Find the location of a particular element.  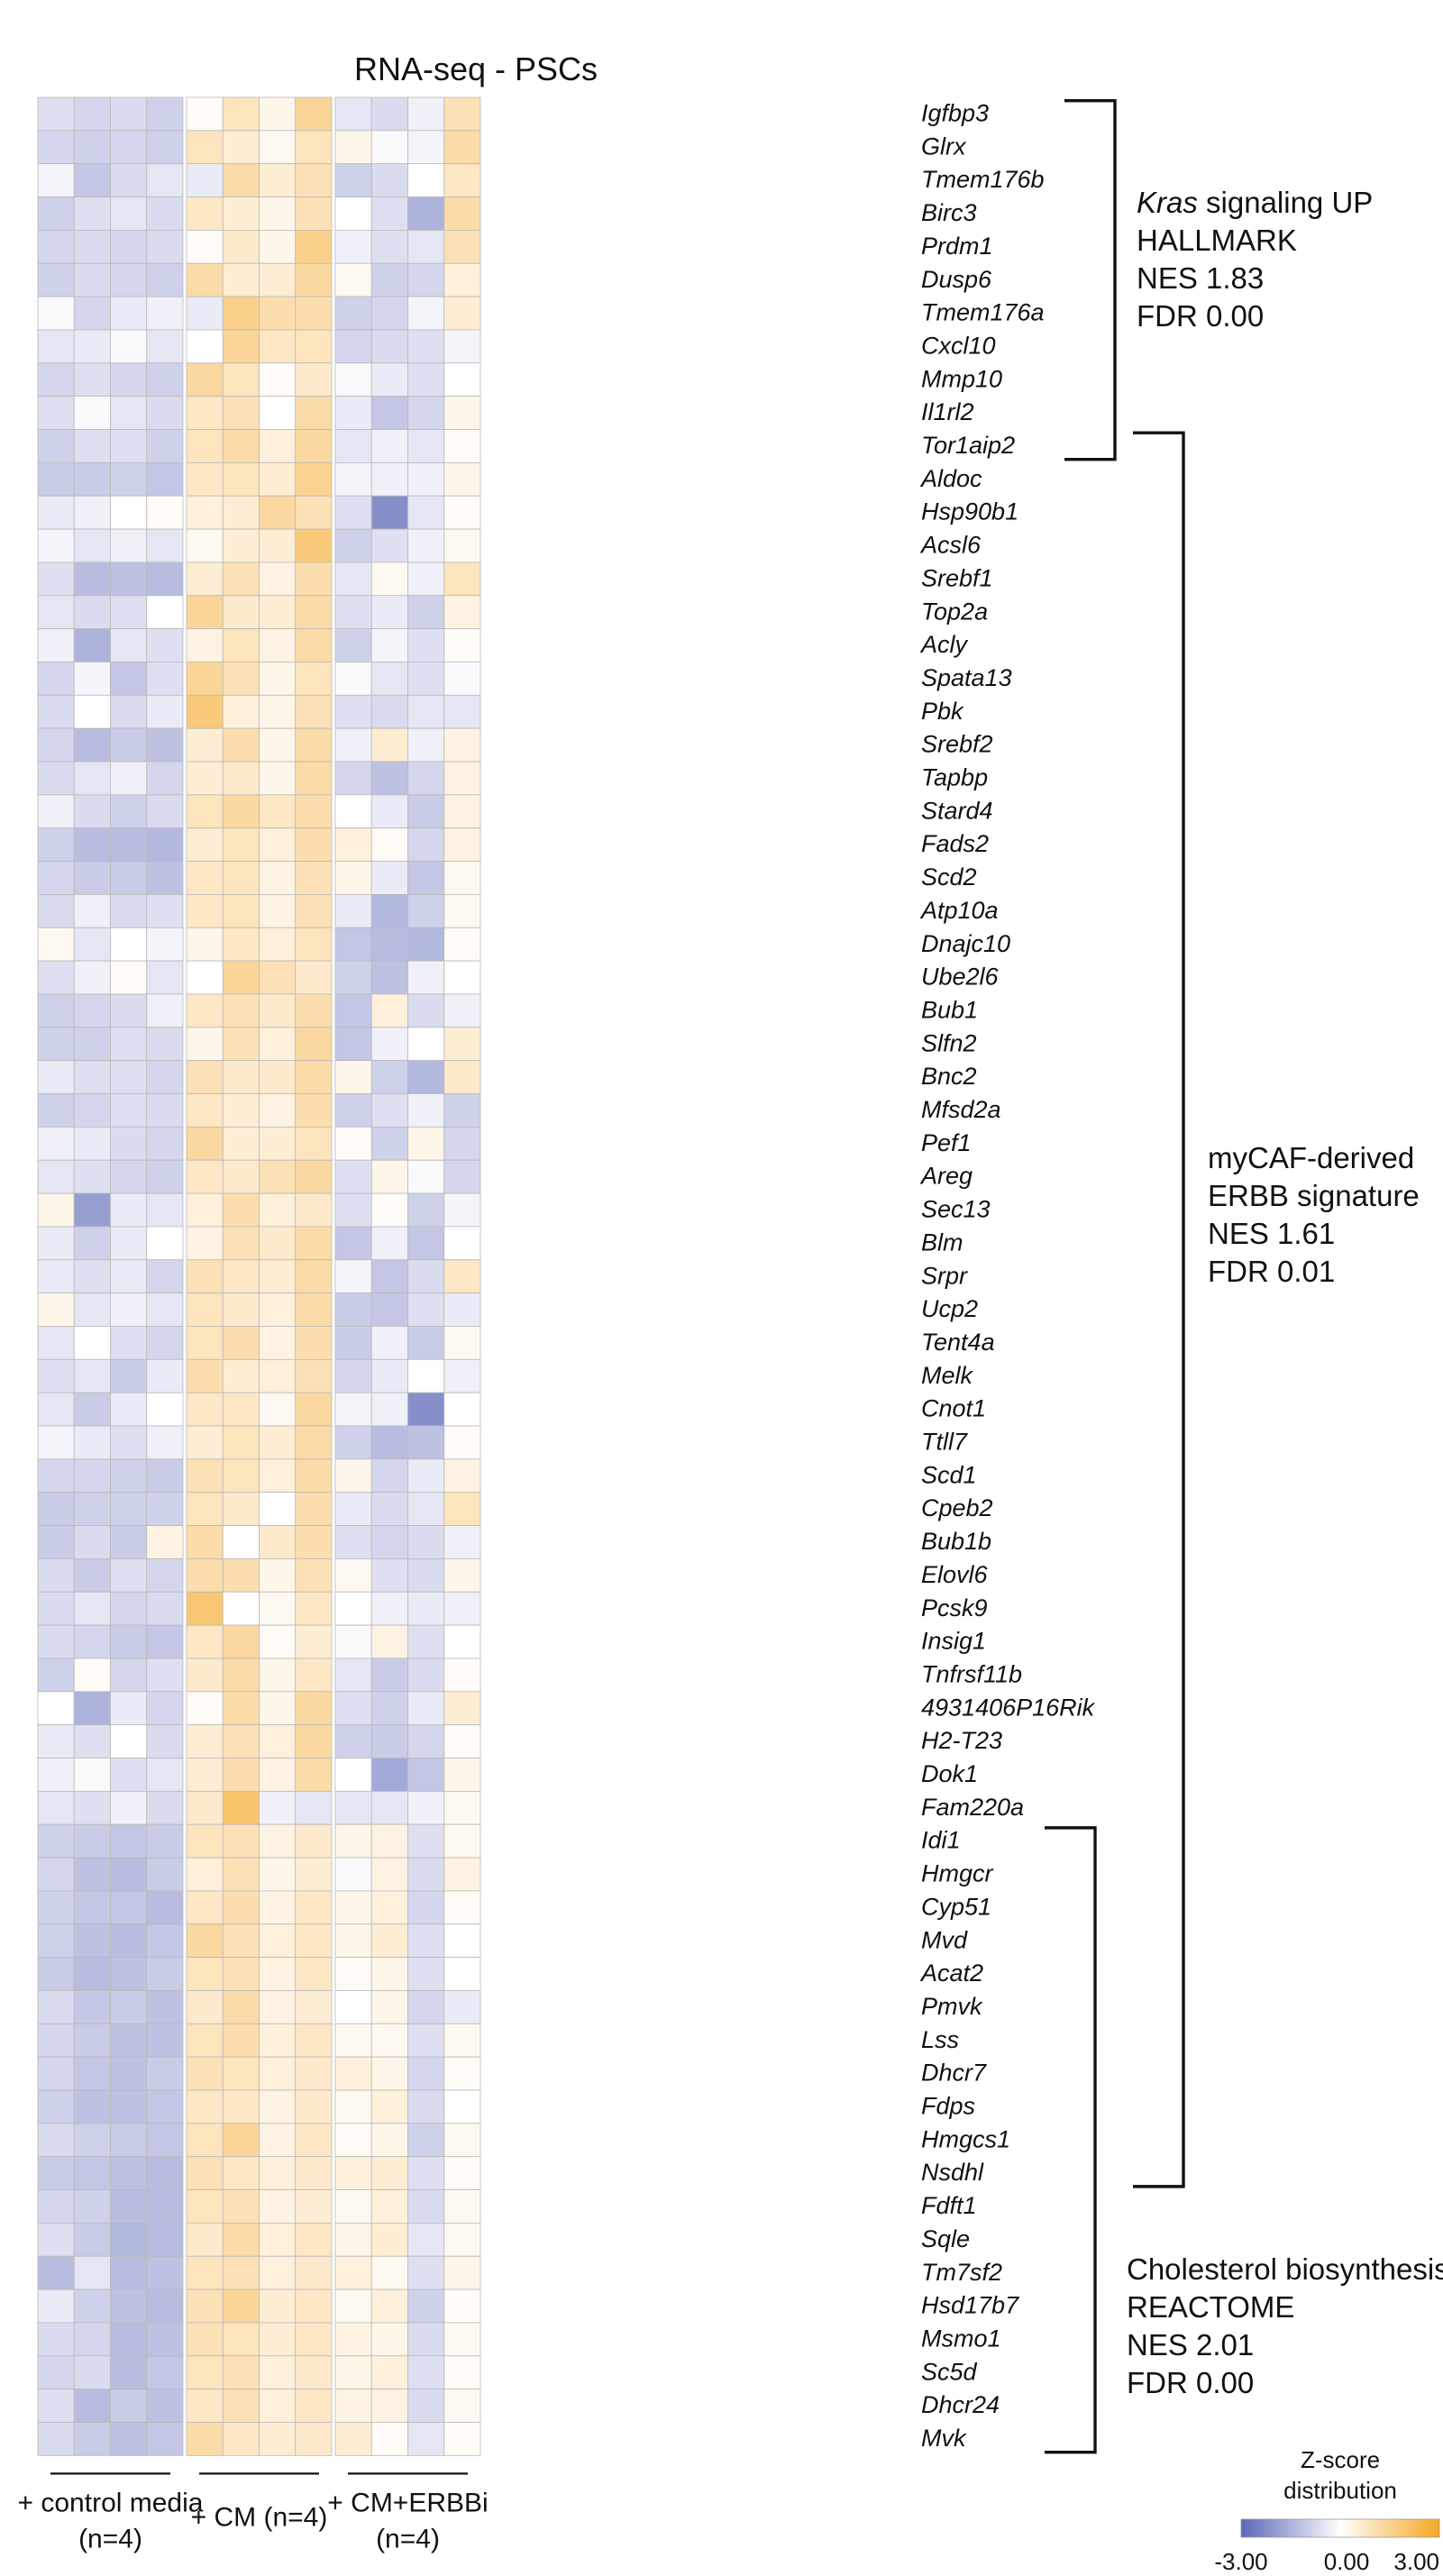

group-label: + CM (n=4) is located at coordinates (259, 2517).